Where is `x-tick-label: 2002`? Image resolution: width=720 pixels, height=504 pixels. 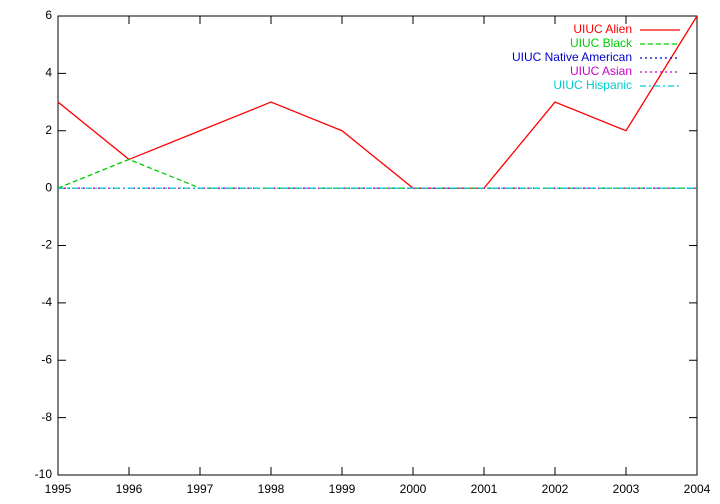
x-tick-label: 2002 is located at coordinates (555, 489).